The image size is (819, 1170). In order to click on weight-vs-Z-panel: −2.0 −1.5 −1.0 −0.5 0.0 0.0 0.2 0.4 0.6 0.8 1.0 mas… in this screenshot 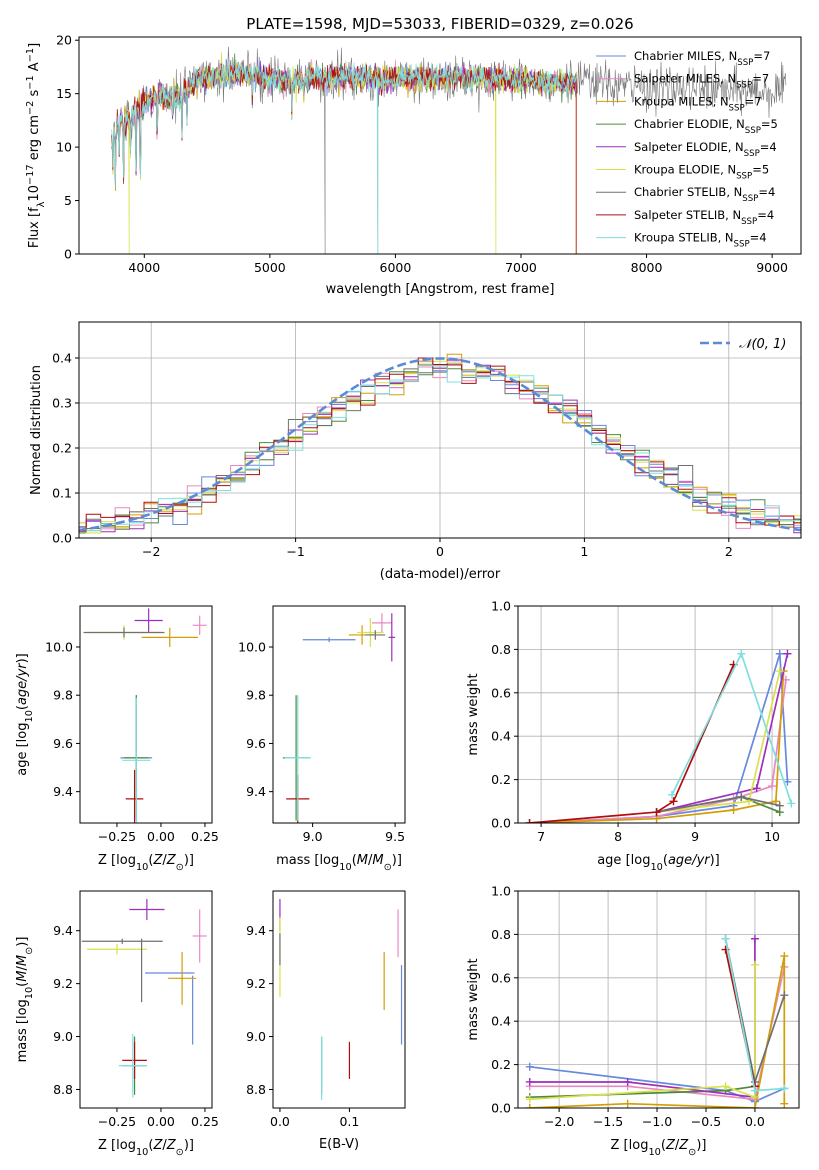, I will do `click(633, 1021)`.